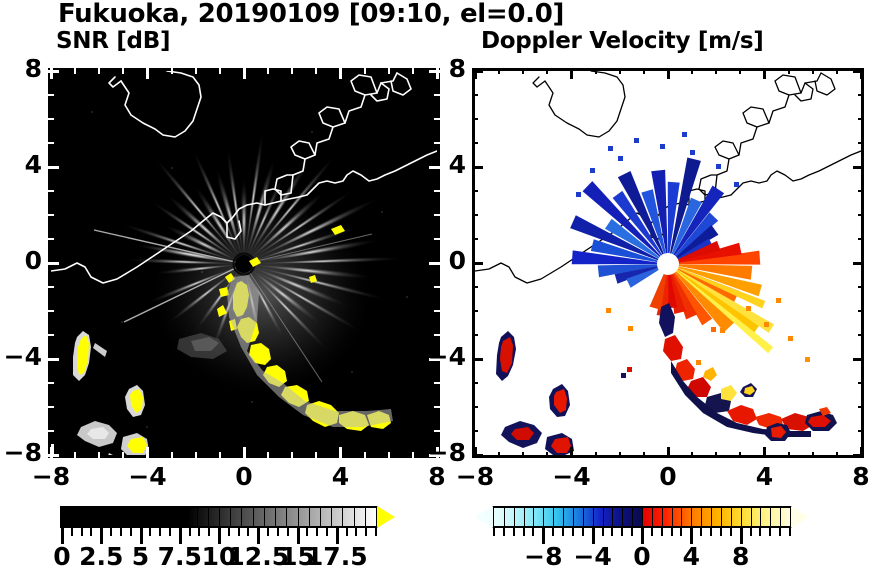 The width and height of the screenshot is (870, 571). Describe the element at coordinates (33, 68) in the screenshot. I see `snr-ytick-label: 8` at that location.